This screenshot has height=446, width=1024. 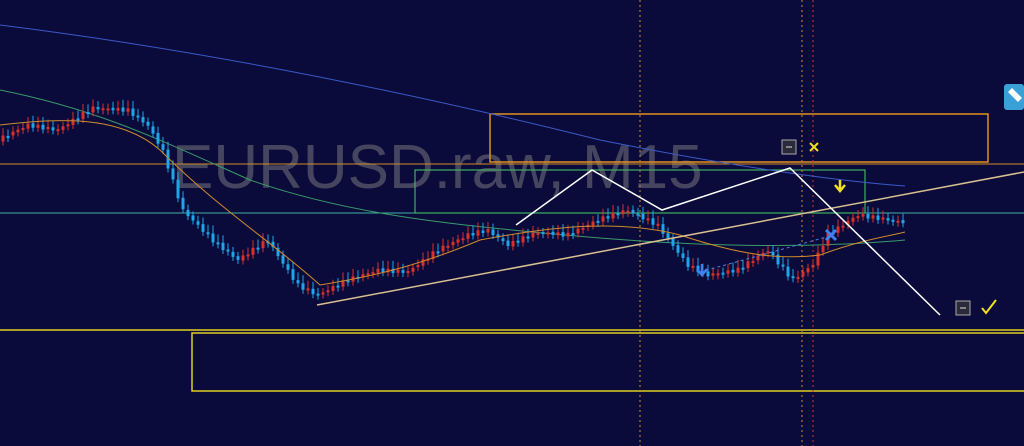 What do you see at coordinates (437, 167) in the screenshot?
I see `symbol-watermark: EURUSD.raw, M15` at bounding box center [437, 167].